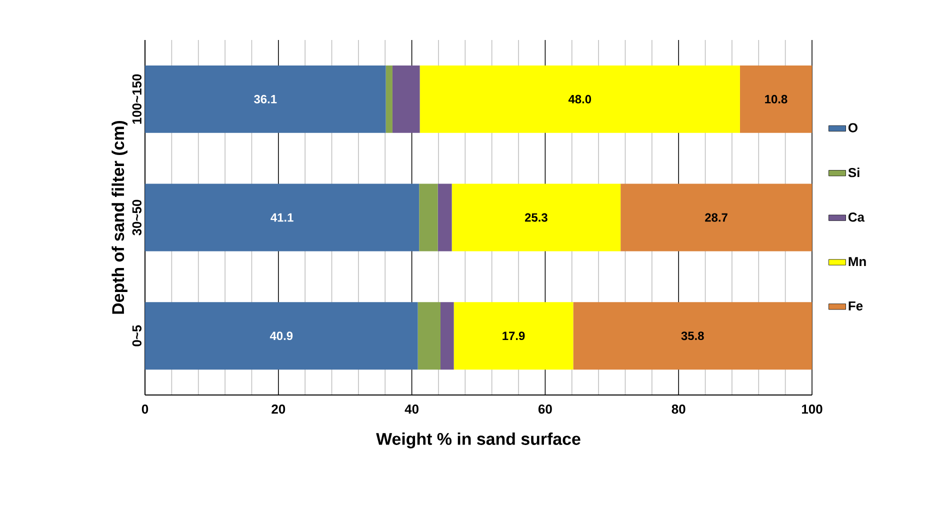  I want to click on legend-label: Mn, so click(857, 261).